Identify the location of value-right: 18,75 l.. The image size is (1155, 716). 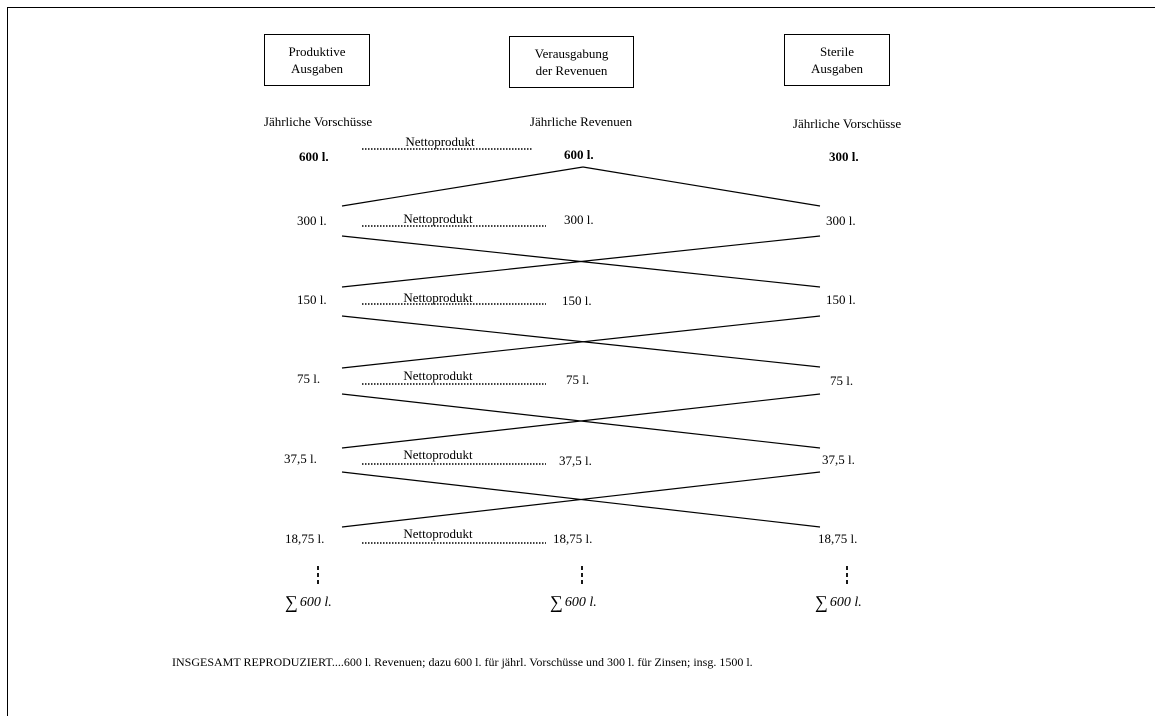
(838, 538).